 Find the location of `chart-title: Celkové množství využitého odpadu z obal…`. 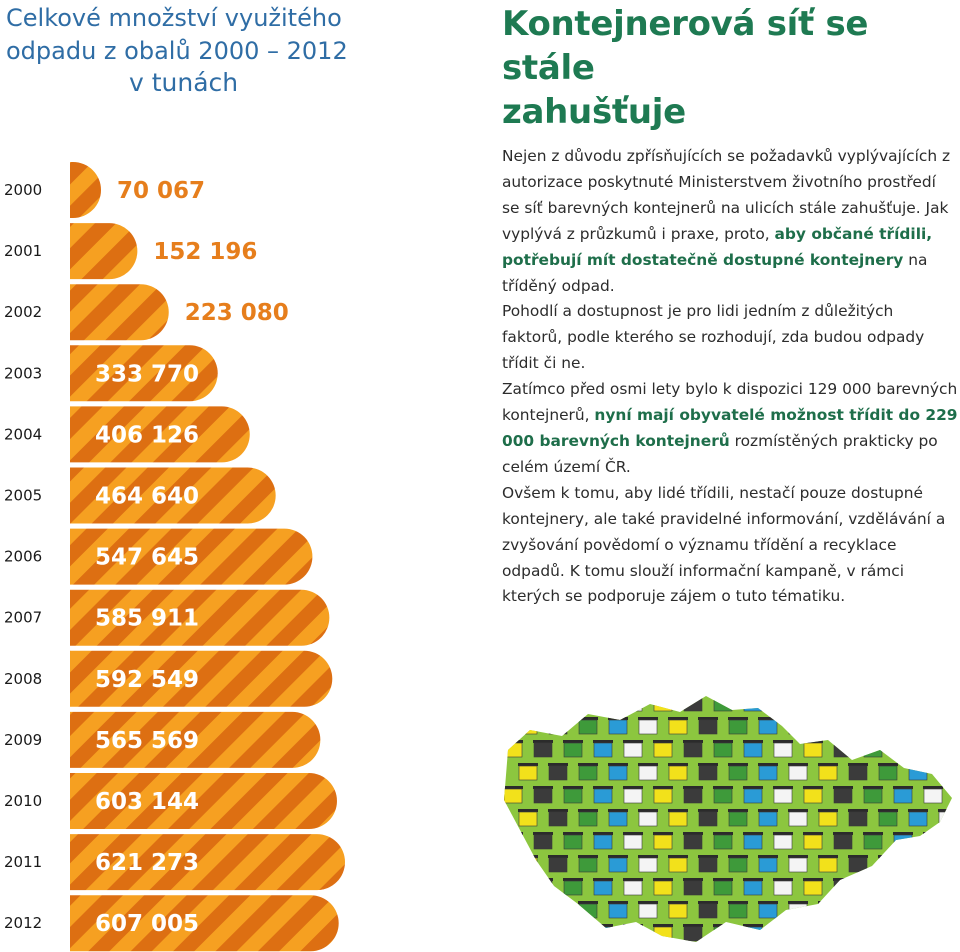

chart-title: Celkové množství využitého odpadu z obal… is located at coordinates (196, 50).